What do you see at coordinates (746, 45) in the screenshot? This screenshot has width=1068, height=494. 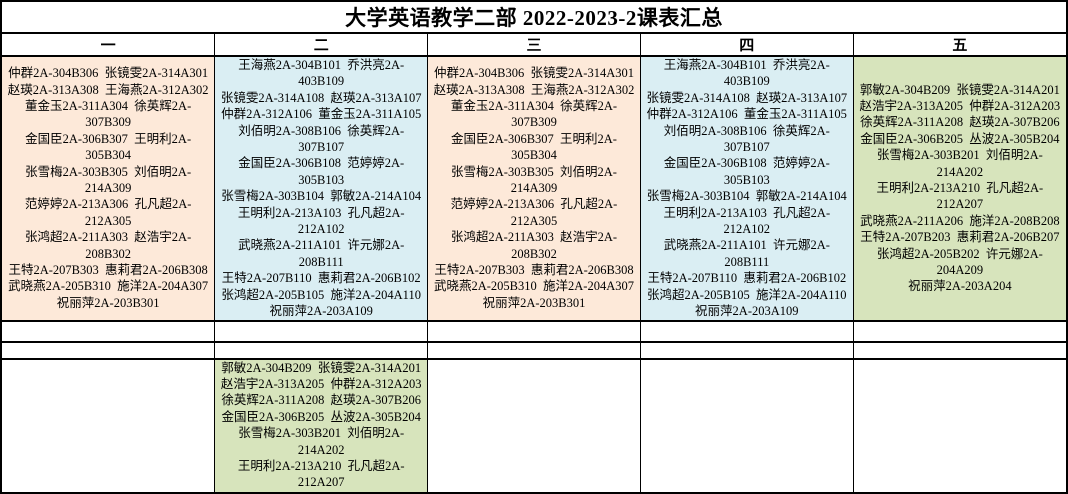 I see `column-header-thu: 四` at bounding box center [746, 45].